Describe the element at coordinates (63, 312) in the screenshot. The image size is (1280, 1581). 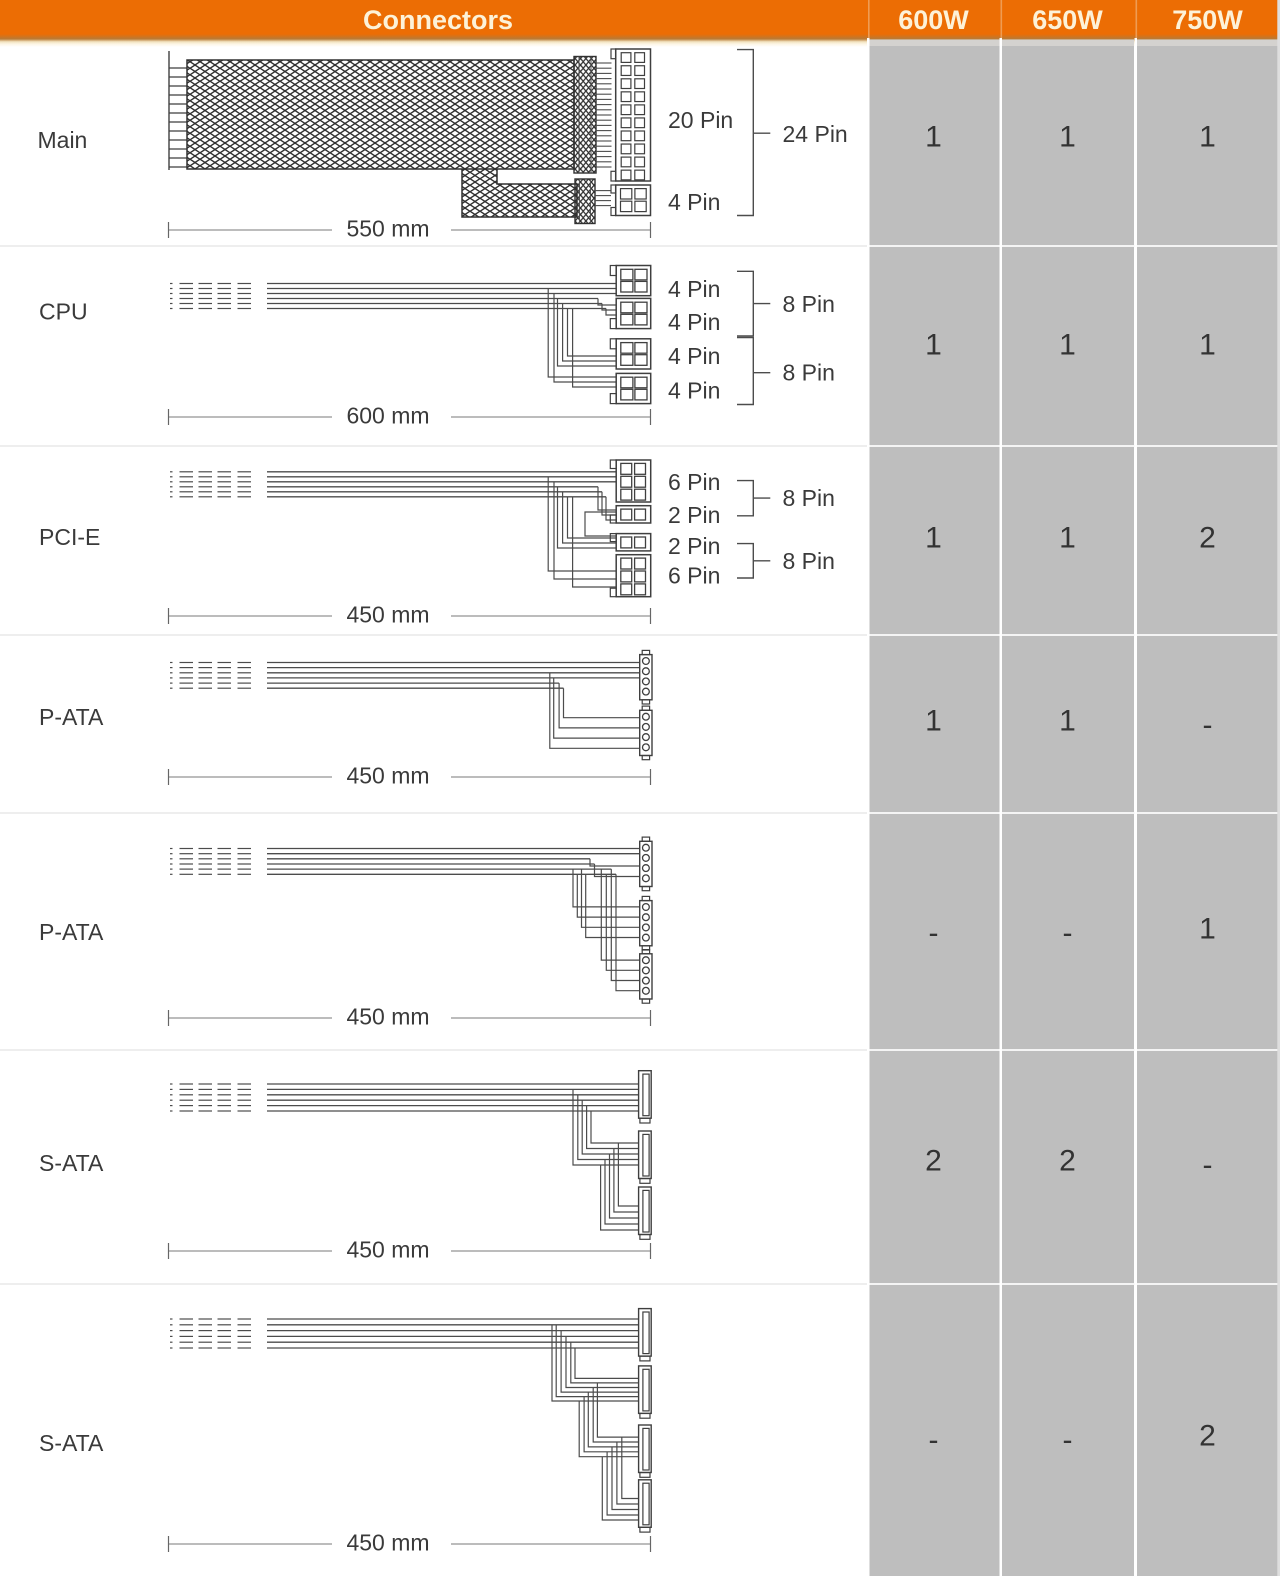
I see `svg-text: CPU` at that location.